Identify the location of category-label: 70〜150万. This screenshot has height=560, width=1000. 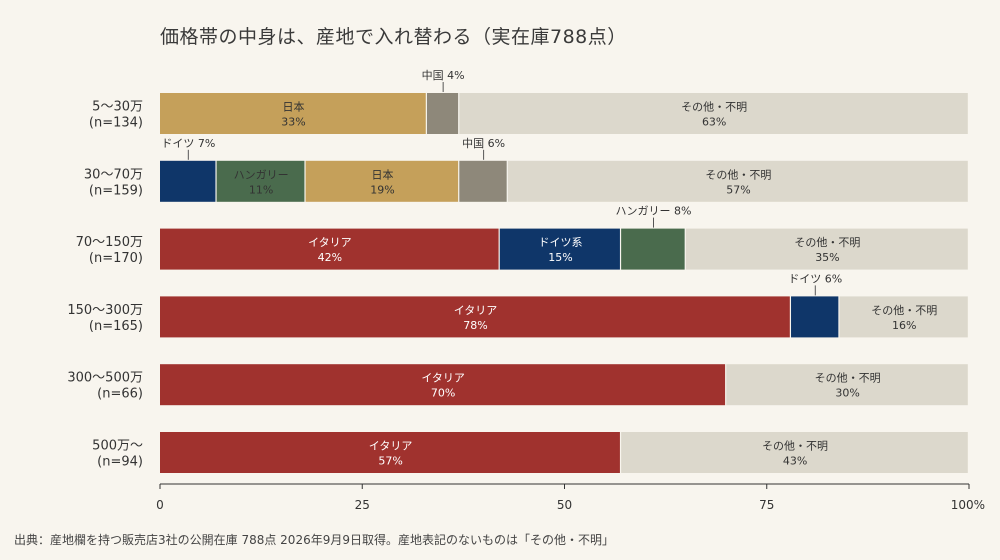
(109, 242).